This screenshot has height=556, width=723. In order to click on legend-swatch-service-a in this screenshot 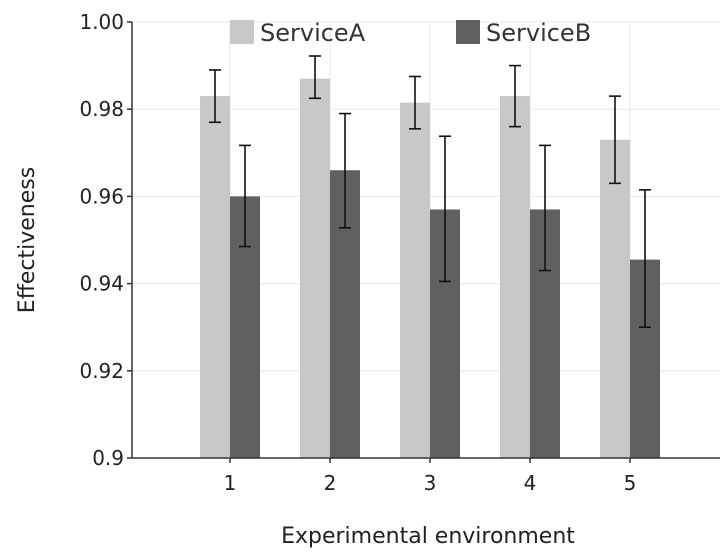, I will do `click(242, 32)`.